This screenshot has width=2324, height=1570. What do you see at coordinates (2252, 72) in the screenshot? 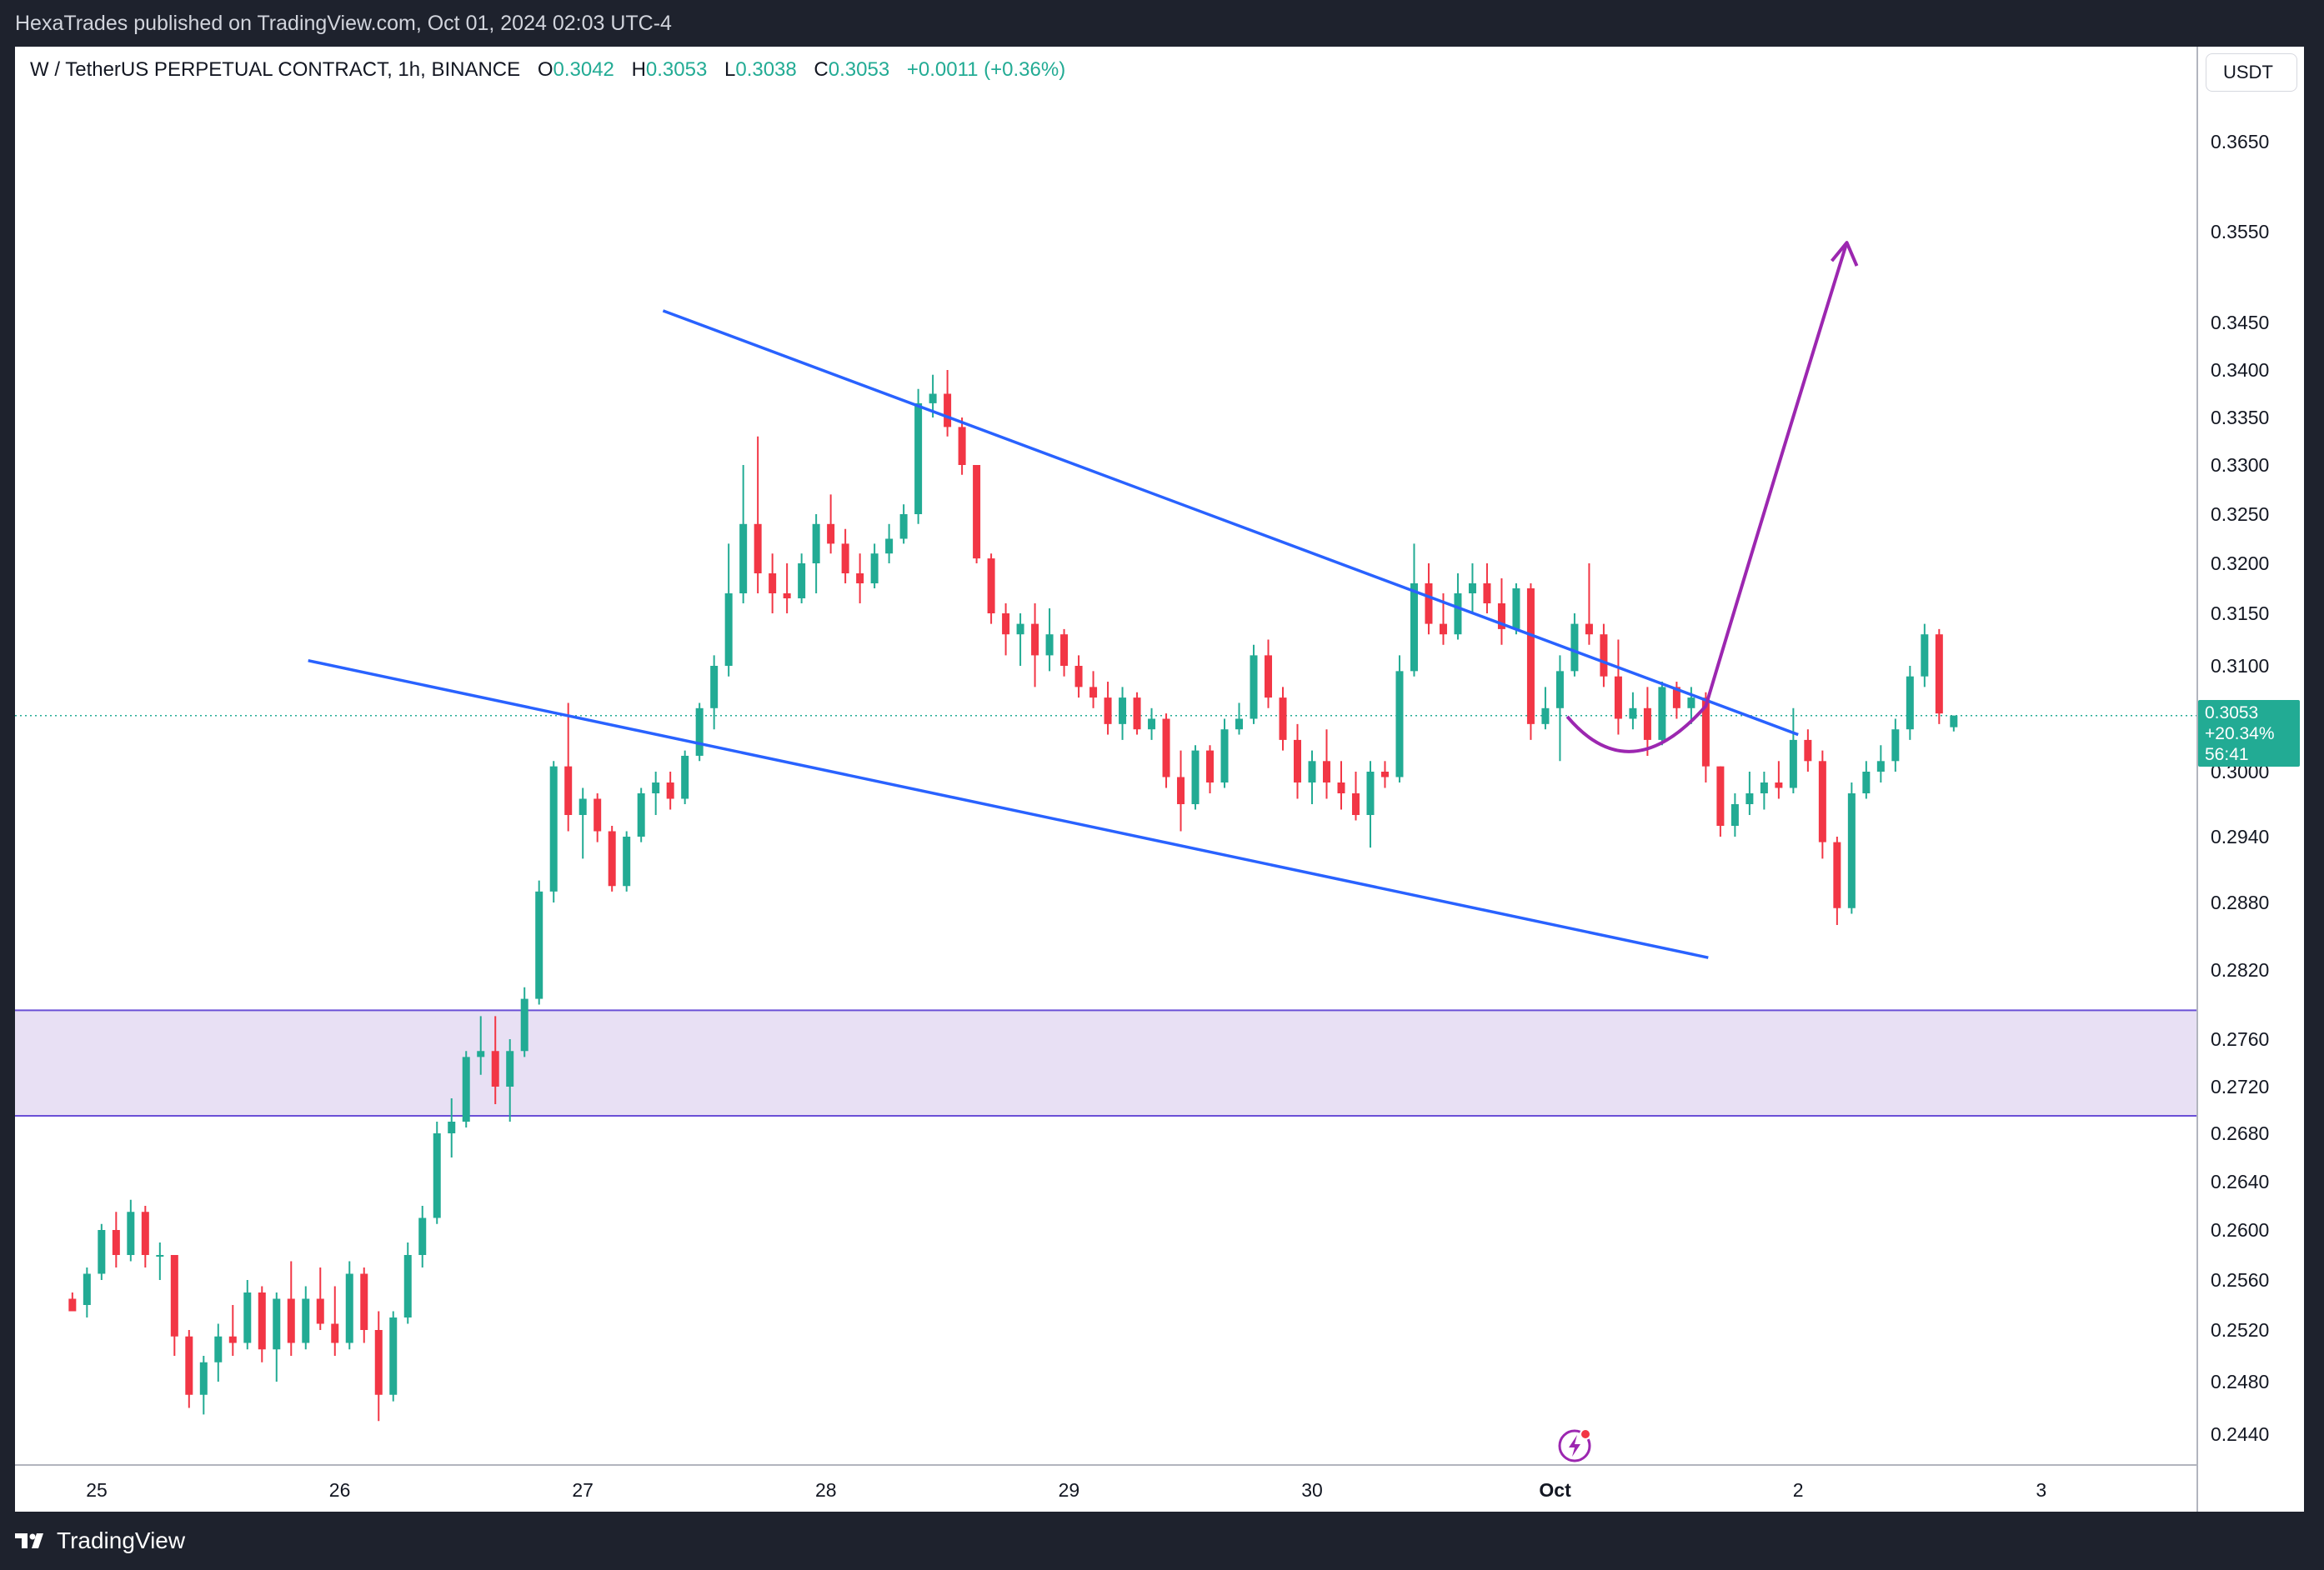
I see `currency-button: USDT` at bounding box center [2252, 72].